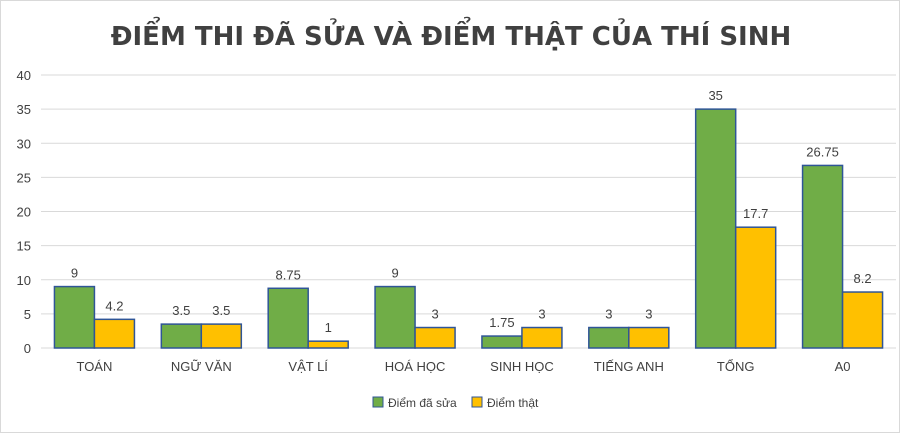 The height and width of the screenshot is (434, 900). I want to click on data-label: 35, so click(715, 95).